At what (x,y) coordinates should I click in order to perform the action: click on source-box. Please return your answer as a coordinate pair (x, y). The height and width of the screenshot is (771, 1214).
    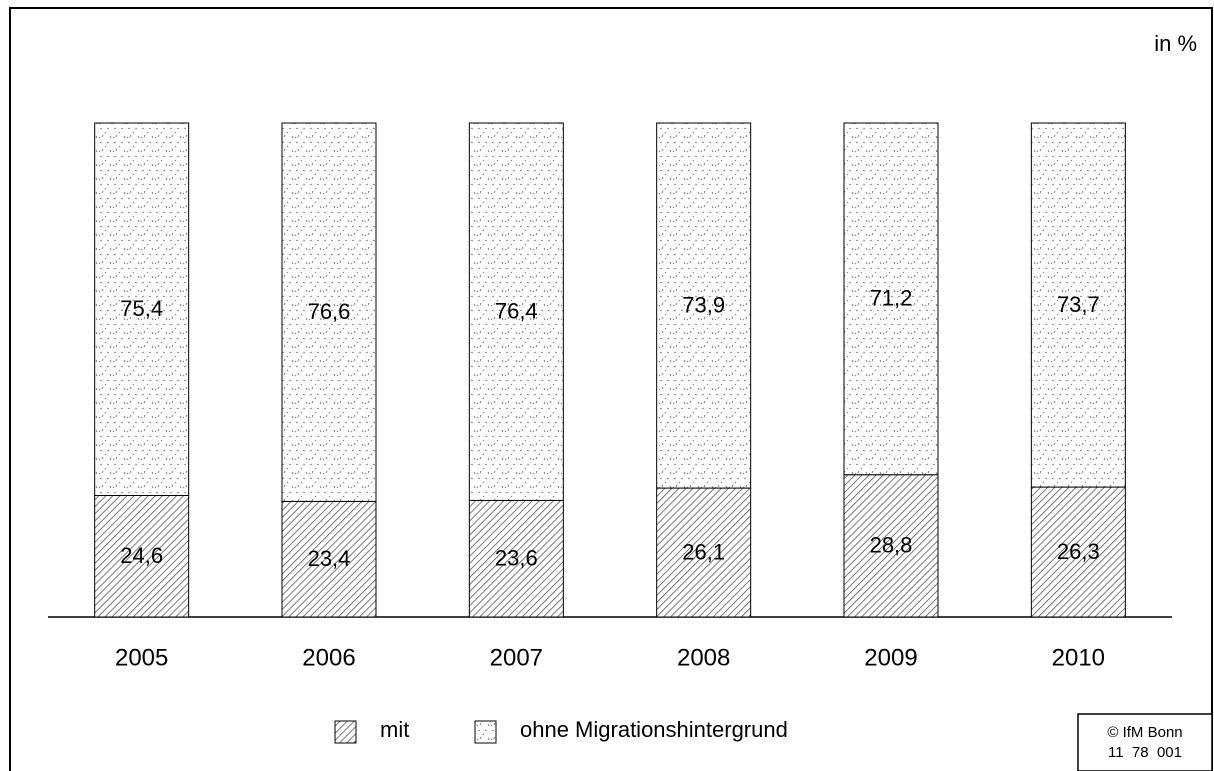
    Looking at the image, I should click on (1145, 742).